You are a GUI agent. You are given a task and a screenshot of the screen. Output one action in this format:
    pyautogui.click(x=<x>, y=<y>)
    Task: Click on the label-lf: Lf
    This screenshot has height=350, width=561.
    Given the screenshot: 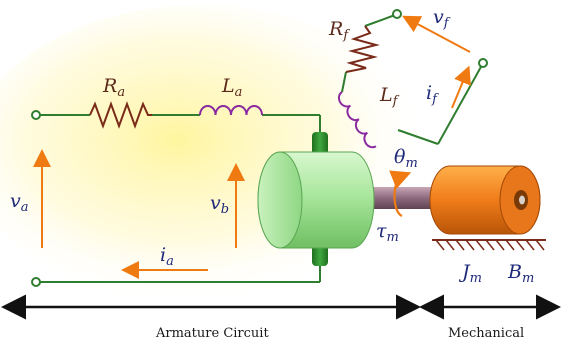 What is the action you would take?
    pyautogui.click(x=389, y=96)
    